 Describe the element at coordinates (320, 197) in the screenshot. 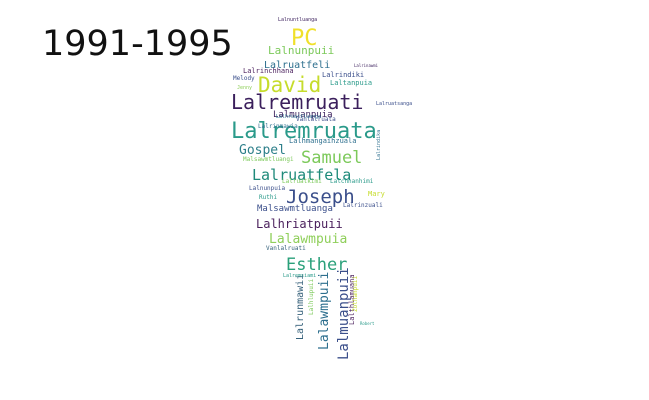

I see `cloud-word: Joseph` at that location.